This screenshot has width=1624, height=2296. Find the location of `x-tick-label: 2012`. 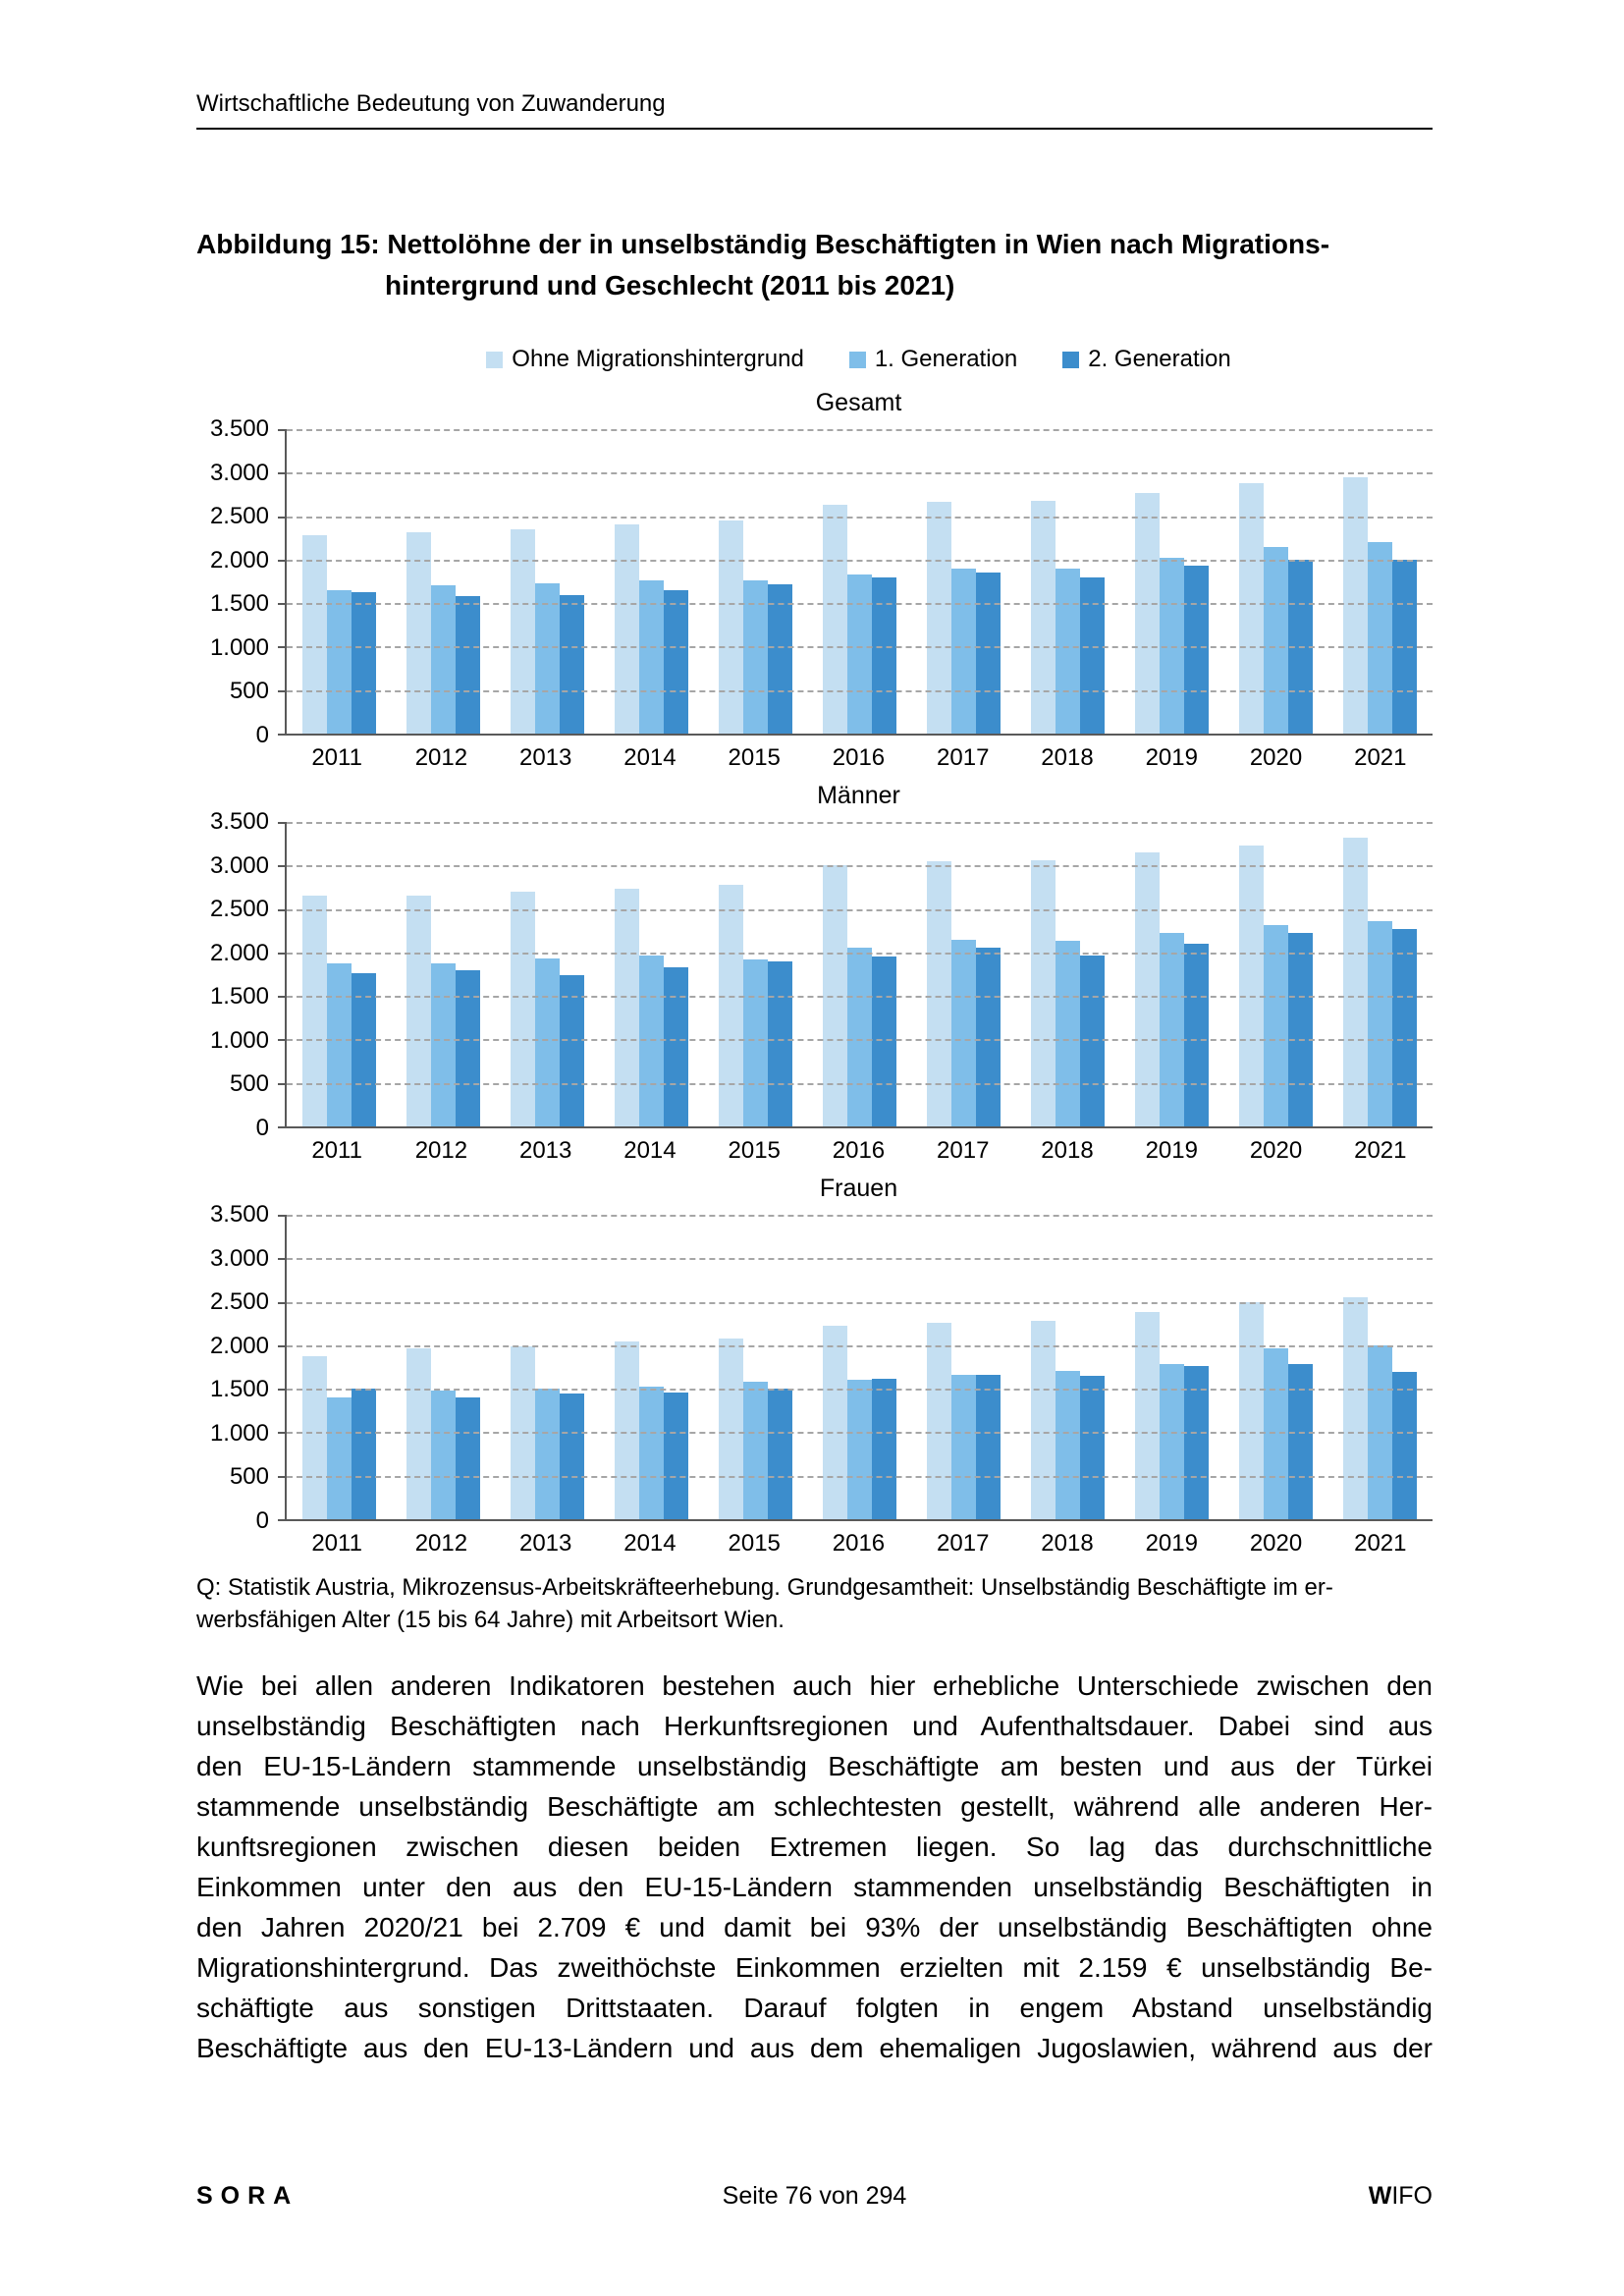

x-tick-label: 2012 is located at coordinates (441, 757).